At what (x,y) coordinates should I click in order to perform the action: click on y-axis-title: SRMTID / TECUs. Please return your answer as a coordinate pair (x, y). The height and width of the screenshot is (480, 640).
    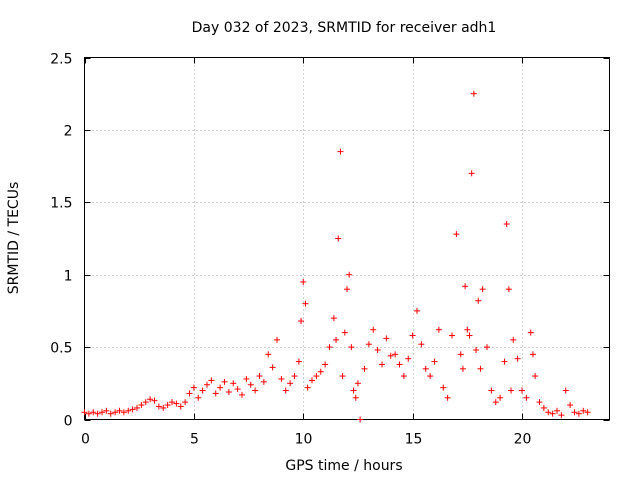
    Looking at the image, I should click on (14, 238).